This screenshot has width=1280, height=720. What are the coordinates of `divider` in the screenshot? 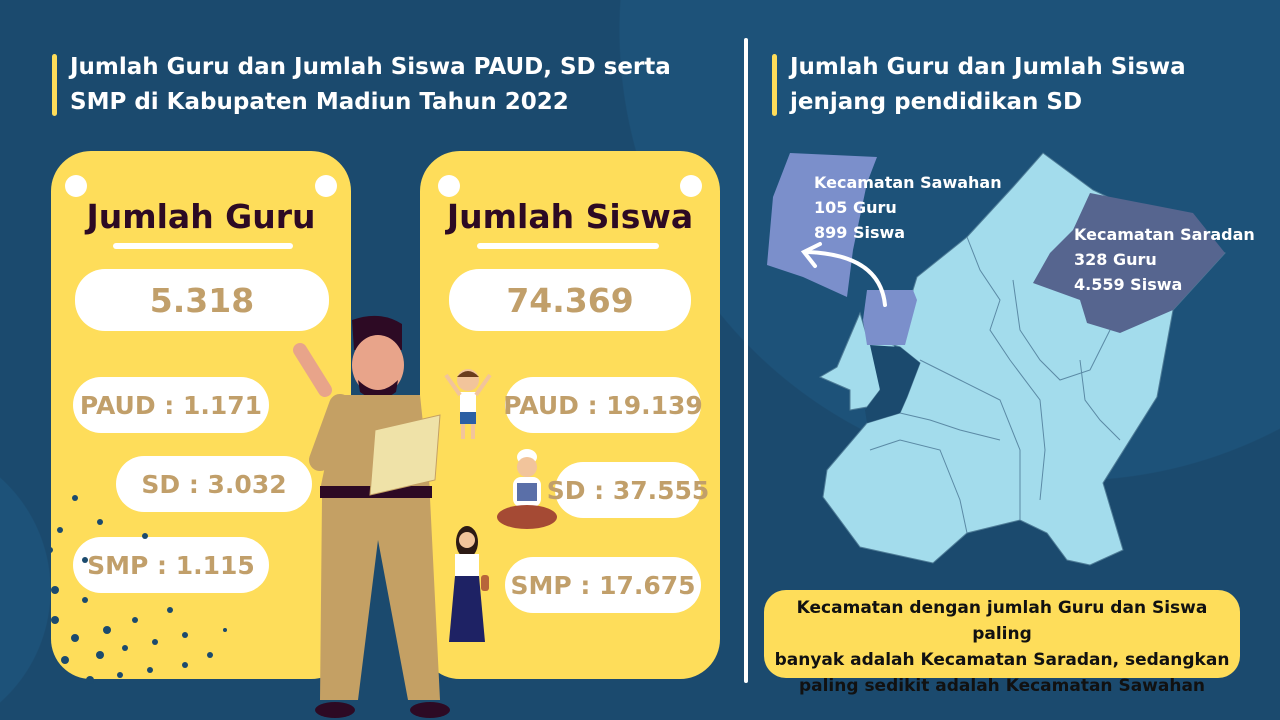 It's located at (746, 360).